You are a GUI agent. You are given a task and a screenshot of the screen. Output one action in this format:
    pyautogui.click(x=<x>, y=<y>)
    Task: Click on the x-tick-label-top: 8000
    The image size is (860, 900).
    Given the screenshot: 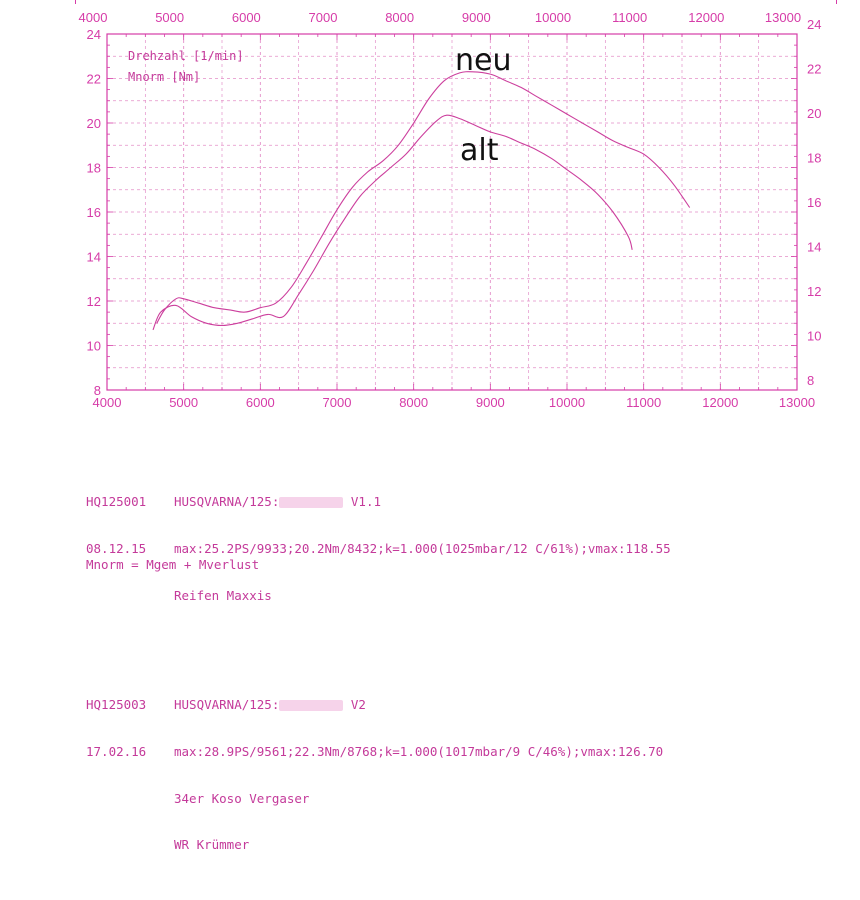 What is the action you would take?
    pyautogui.click(x=399, y=17)
    